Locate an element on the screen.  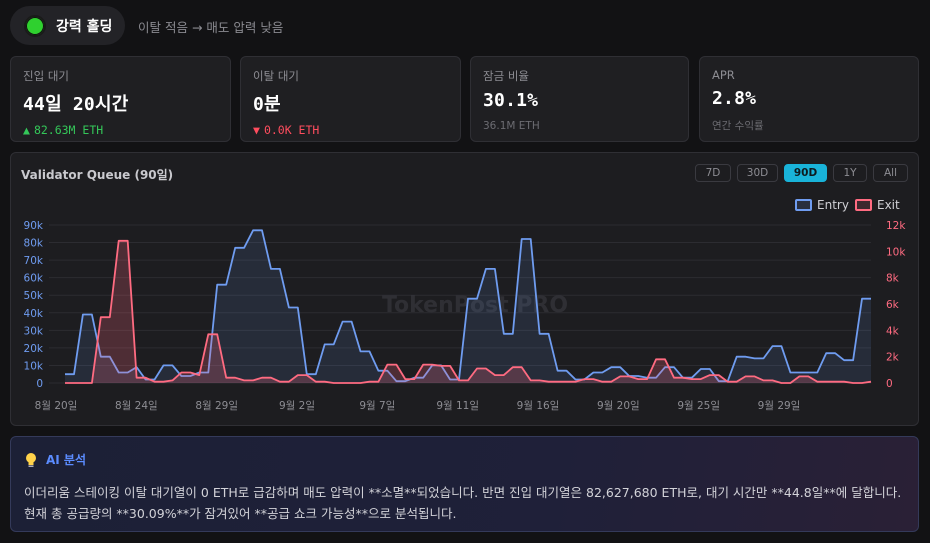
range-button-90d: 90D is located at coordinates (805, 173).